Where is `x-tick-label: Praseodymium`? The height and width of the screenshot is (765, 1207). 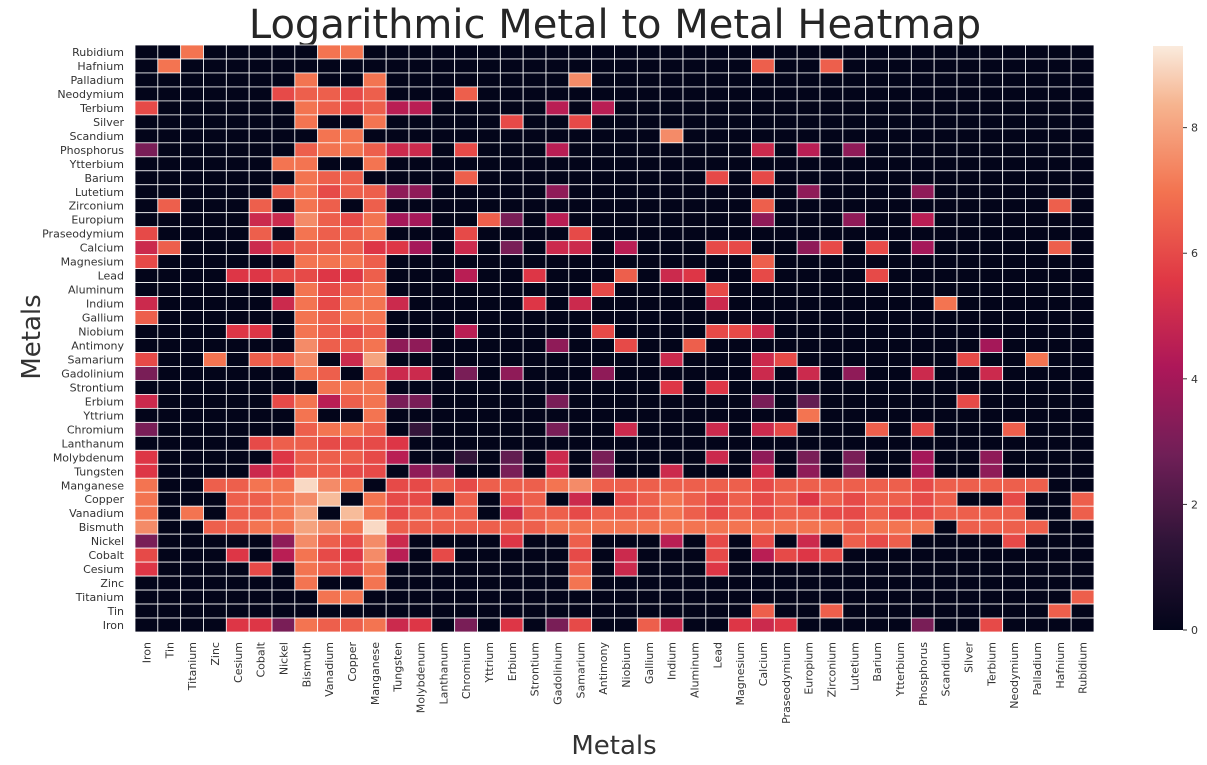
x-tick-label: Praseodymium is located at coordinates (786, 683).